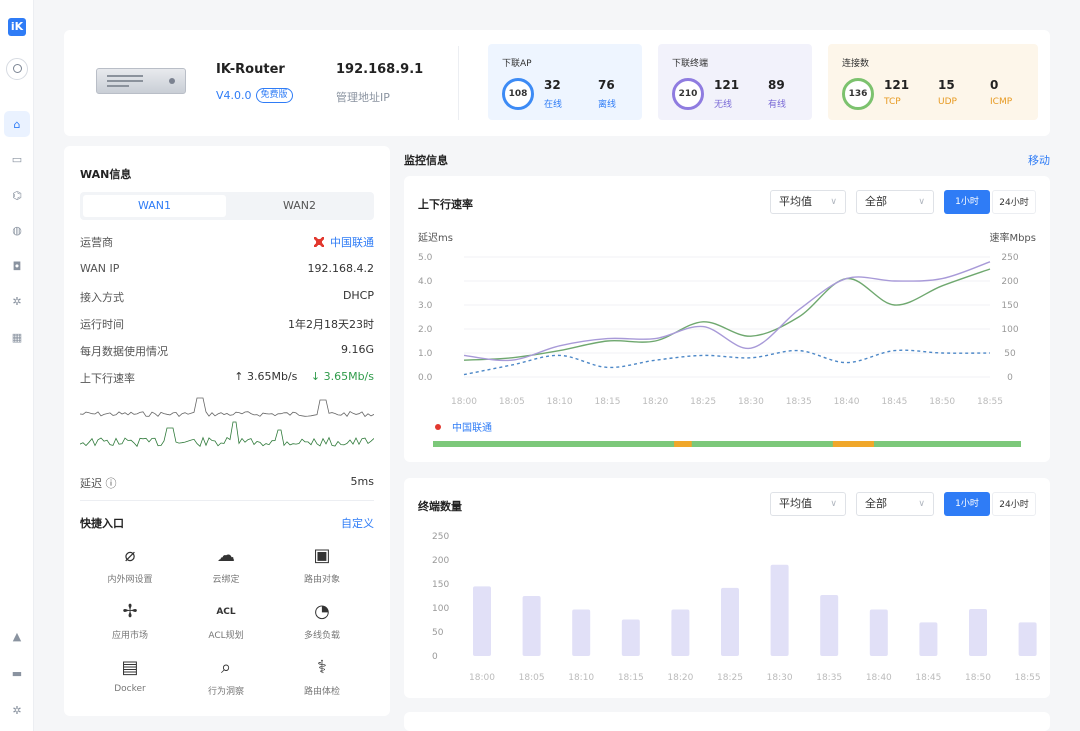 This screenshot has height=731, width=1080. What do you see at coordinates (226, 555) in the screenshot?
I see `cloud-icon: ☁` at bounding box center [226, 555].